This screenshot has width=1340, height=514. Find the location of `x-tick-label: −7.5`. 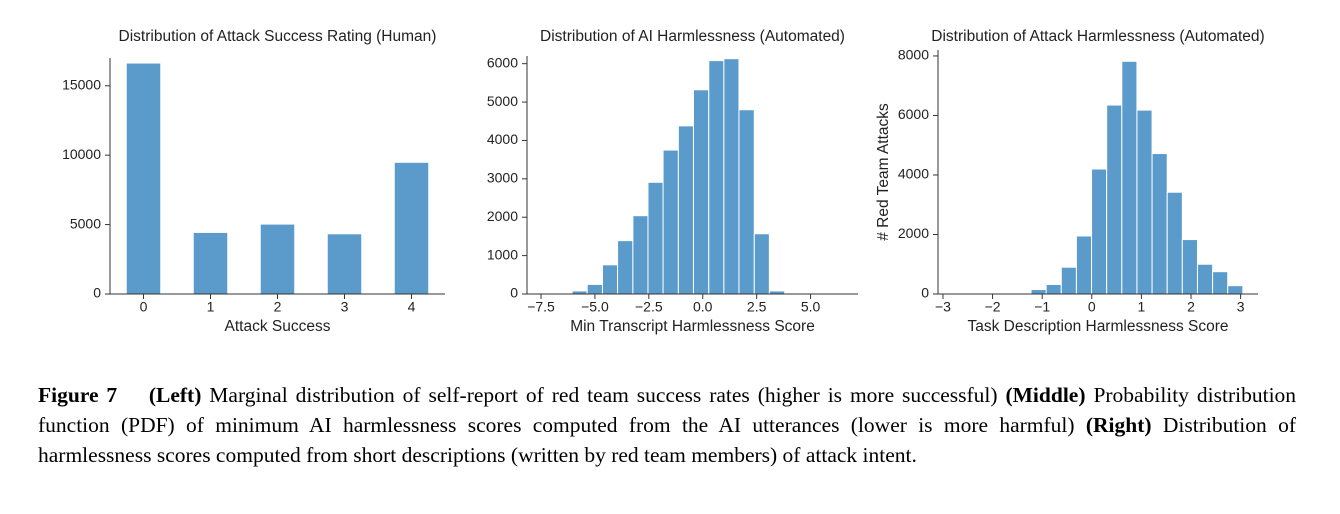

x-tick-label: −7.5 is located at coordinates (541, 307).